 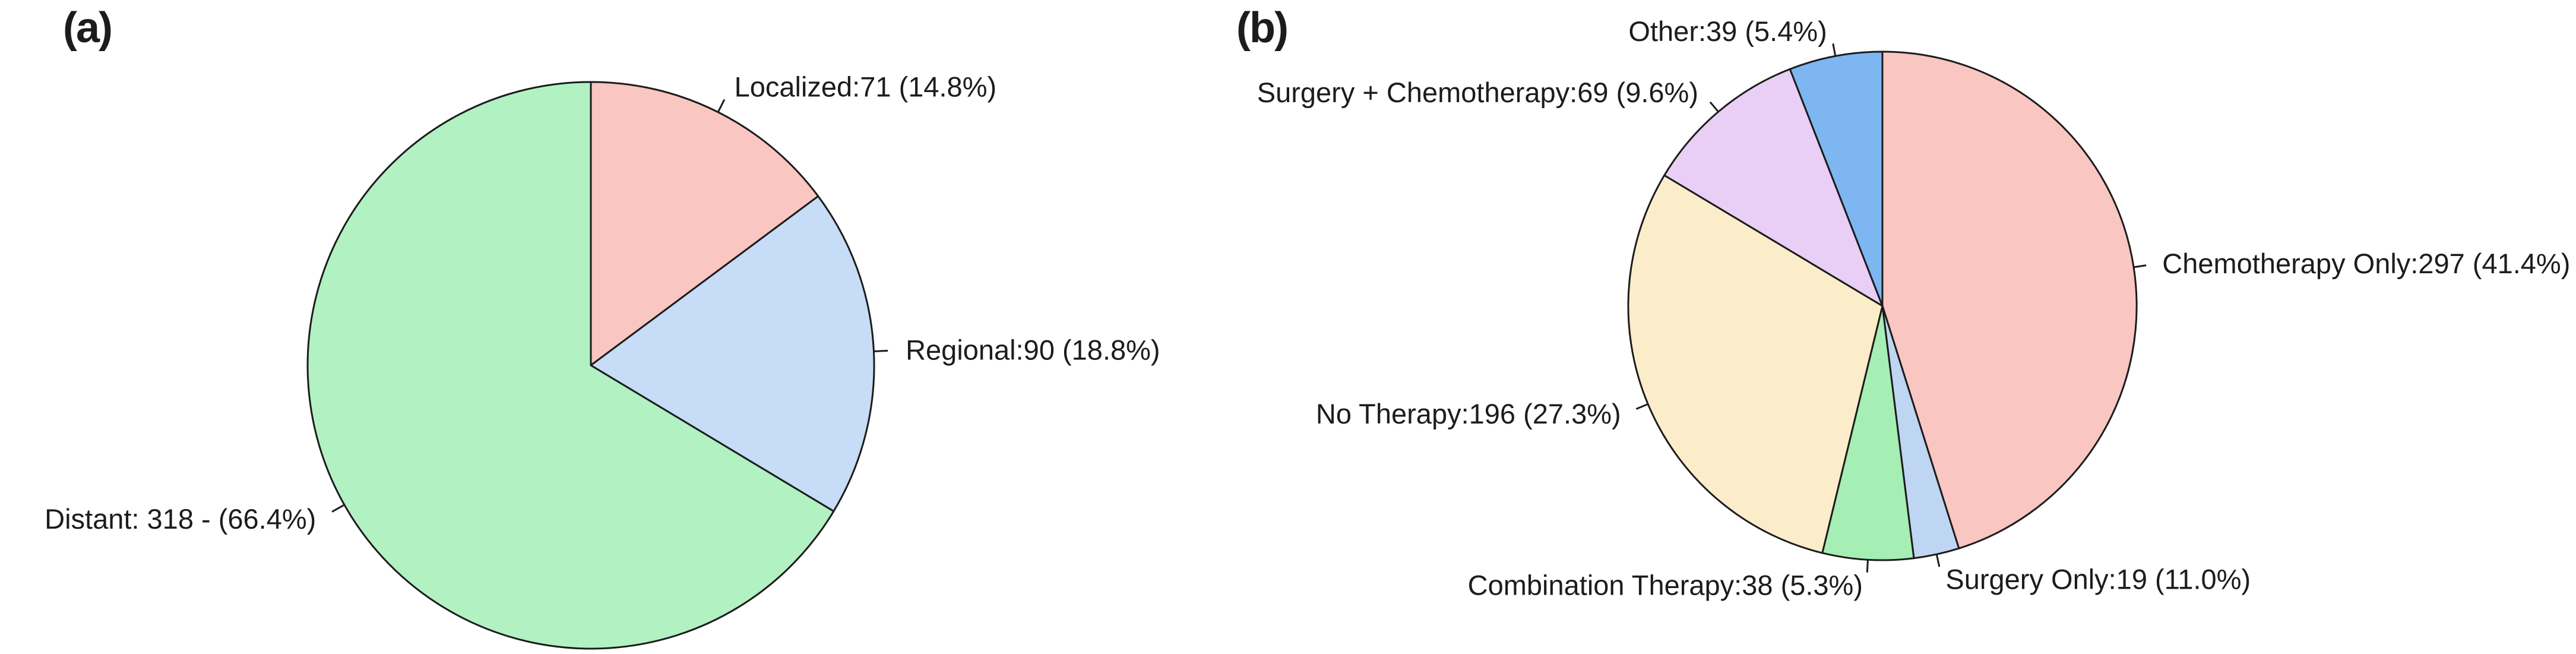 I want to click on slice-no-therapy, so click(x=1755, y=364).